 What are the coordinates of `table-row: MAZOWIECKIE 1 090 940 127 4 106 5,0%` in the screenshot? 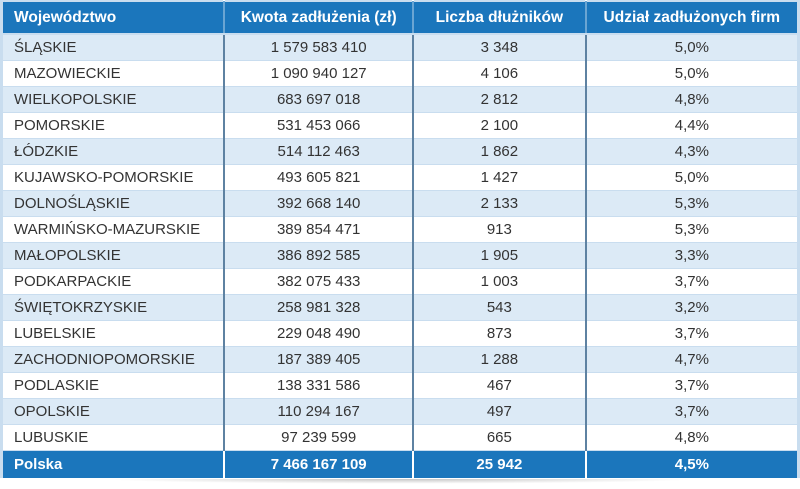 It's located at (400, 73).